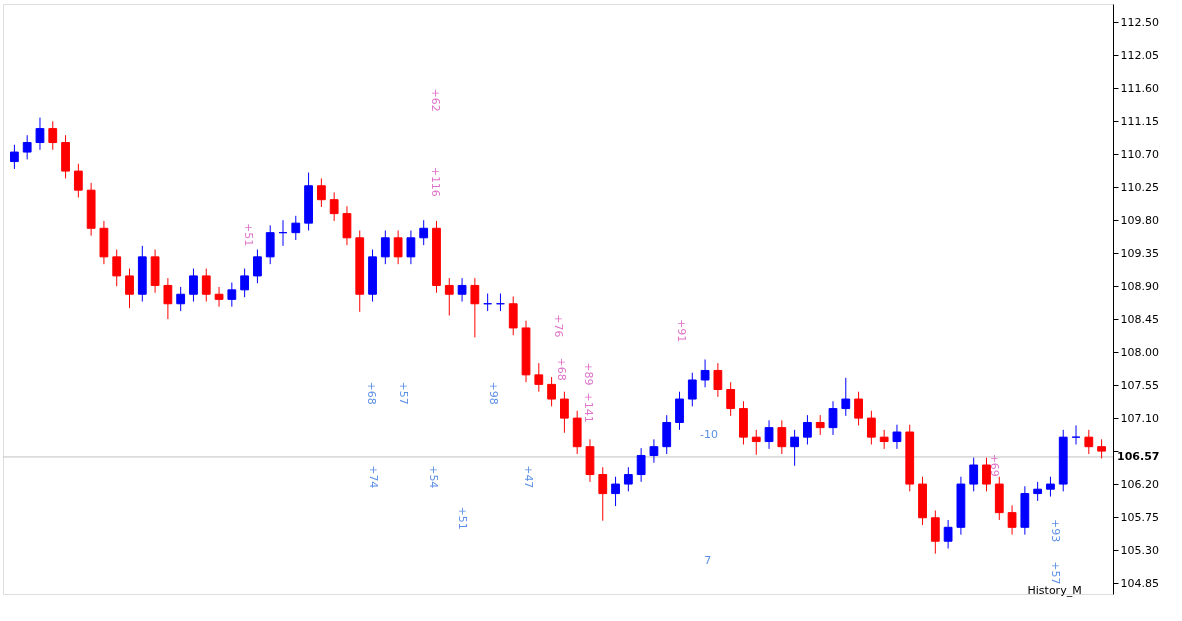 The height and width of the screenshot is (621, 1182). What do you see at coordinates (529, 477) in the screenshot?
I see `annotation: +47` at bounding box center [529, 477].